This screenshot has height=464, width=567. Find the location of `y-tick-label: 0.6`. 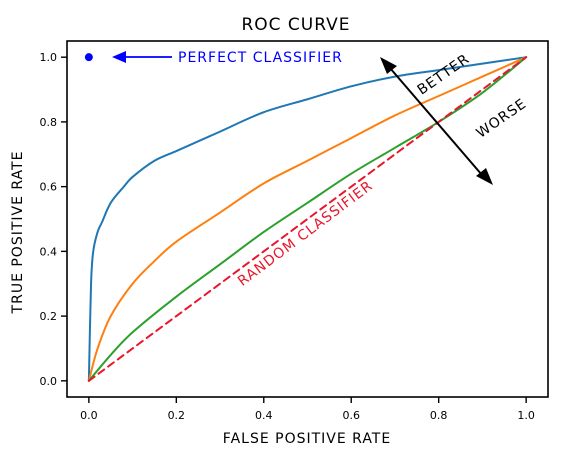

y-tick-label: 0.6 is located at coordinates (49, 187).